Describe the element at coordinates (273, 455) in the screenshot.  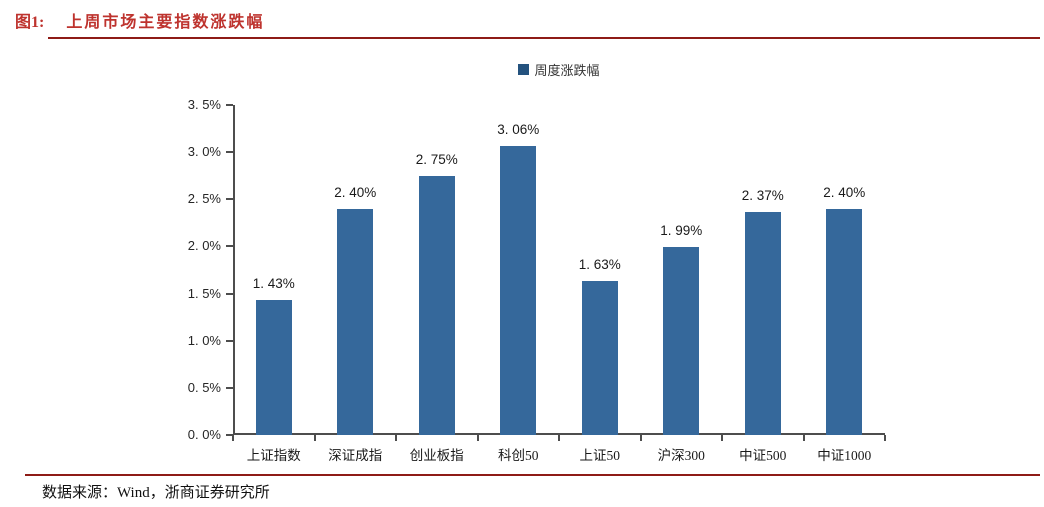
I see `x-axis-category-label: 上证指数` at that location.